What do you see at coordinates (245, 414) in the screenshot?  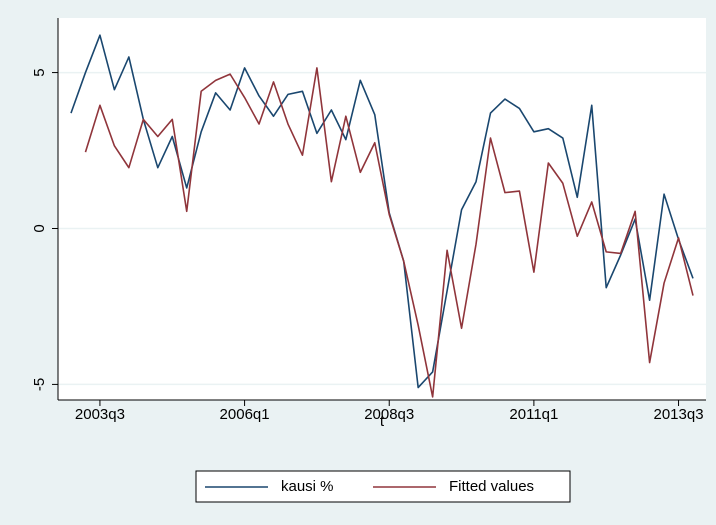 I see `x-tick-label: 2006q1` at bounding box center [245, 414].